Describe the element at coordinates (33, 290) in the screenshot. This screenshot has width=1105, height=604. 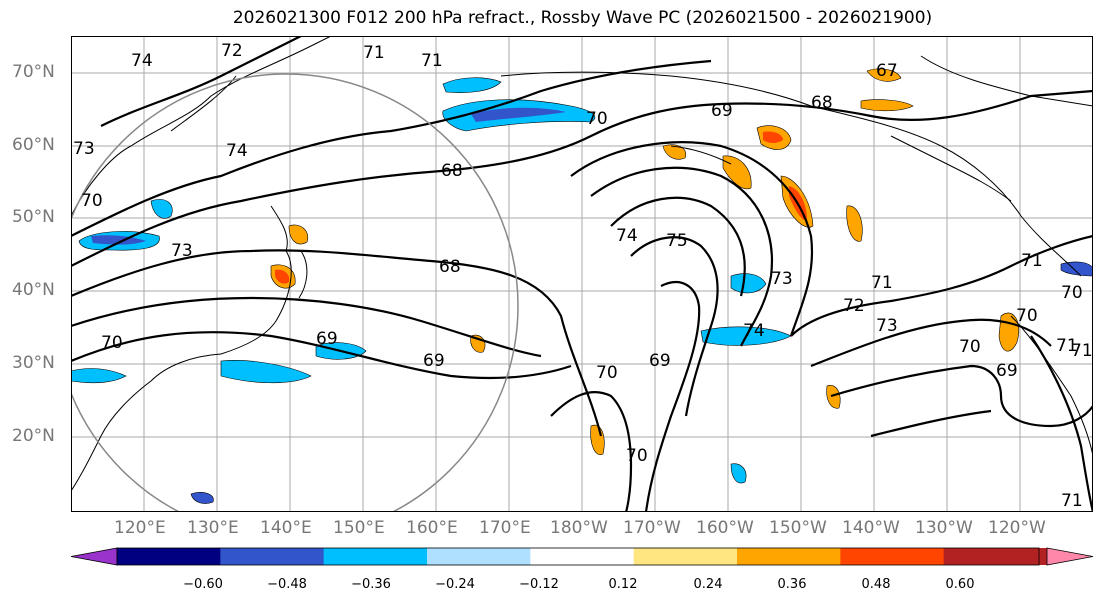
I see `lat-label: 40°N` at that location.